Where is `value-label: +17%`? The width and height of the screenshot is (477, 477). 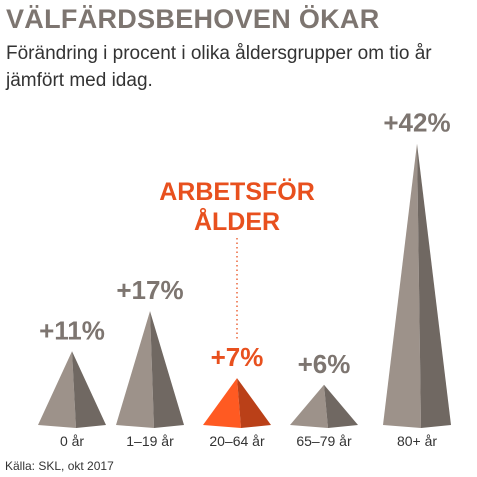
value-label: +17% is located at coordinates (149, 290).